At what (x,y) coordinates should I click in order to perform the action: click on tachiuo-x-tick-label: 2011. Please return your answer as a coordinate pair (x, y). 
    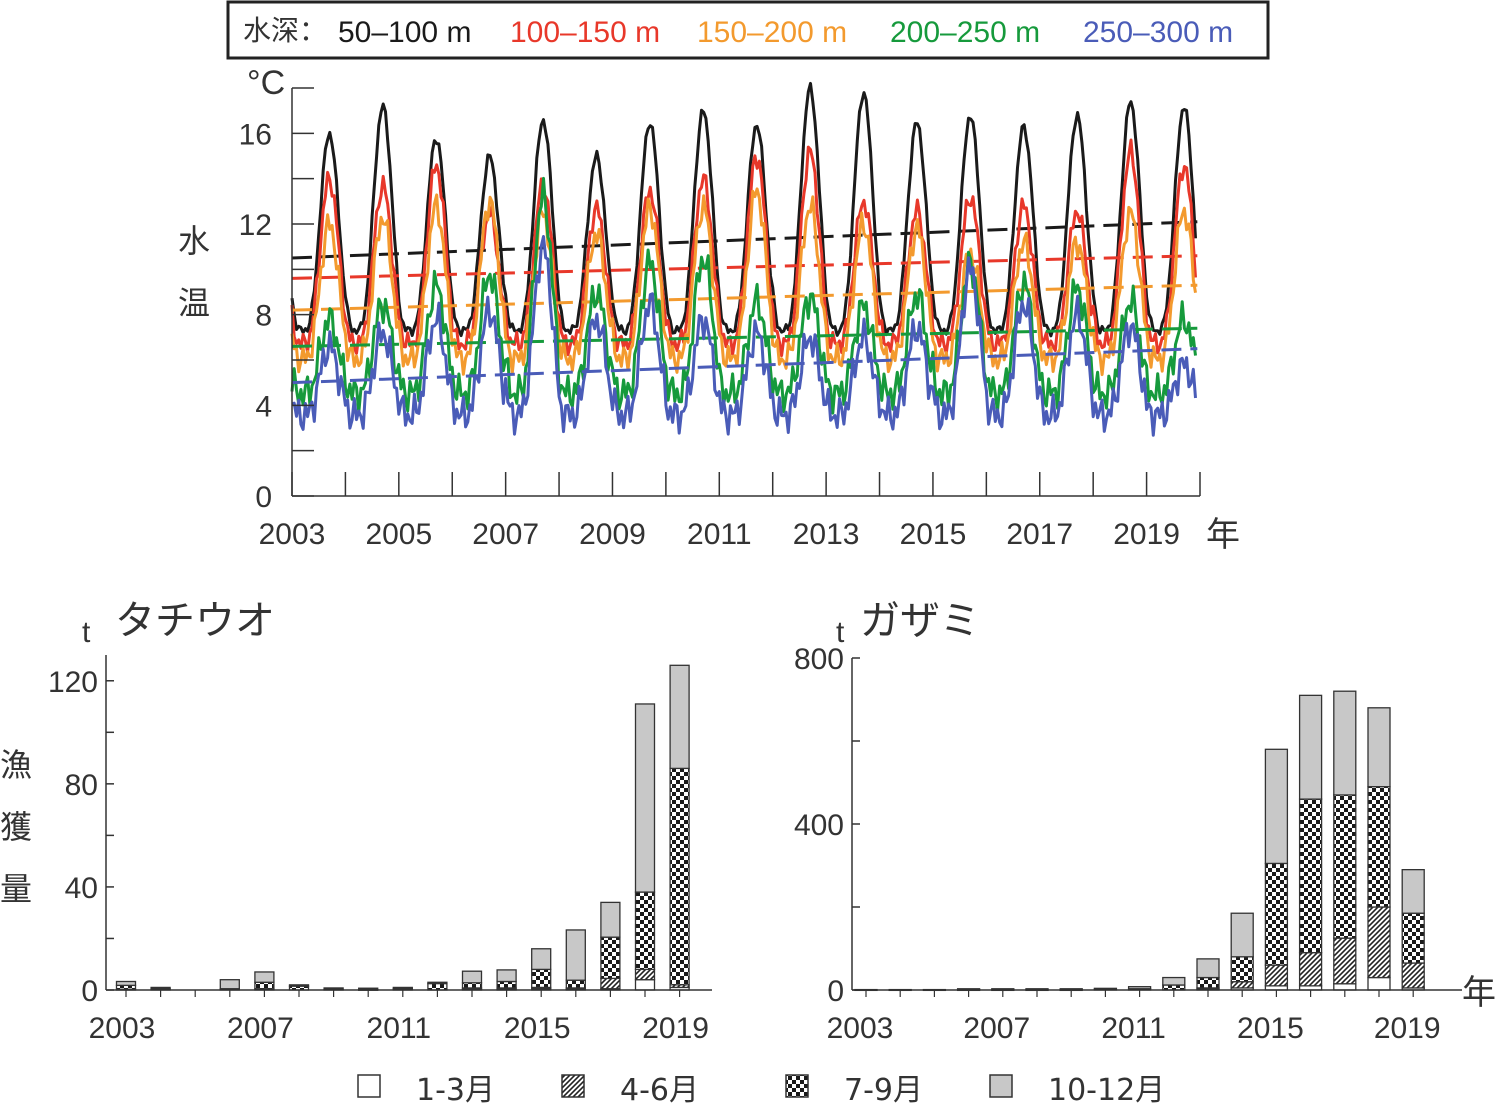
    Looking at the image, I should click on (399, 1028).